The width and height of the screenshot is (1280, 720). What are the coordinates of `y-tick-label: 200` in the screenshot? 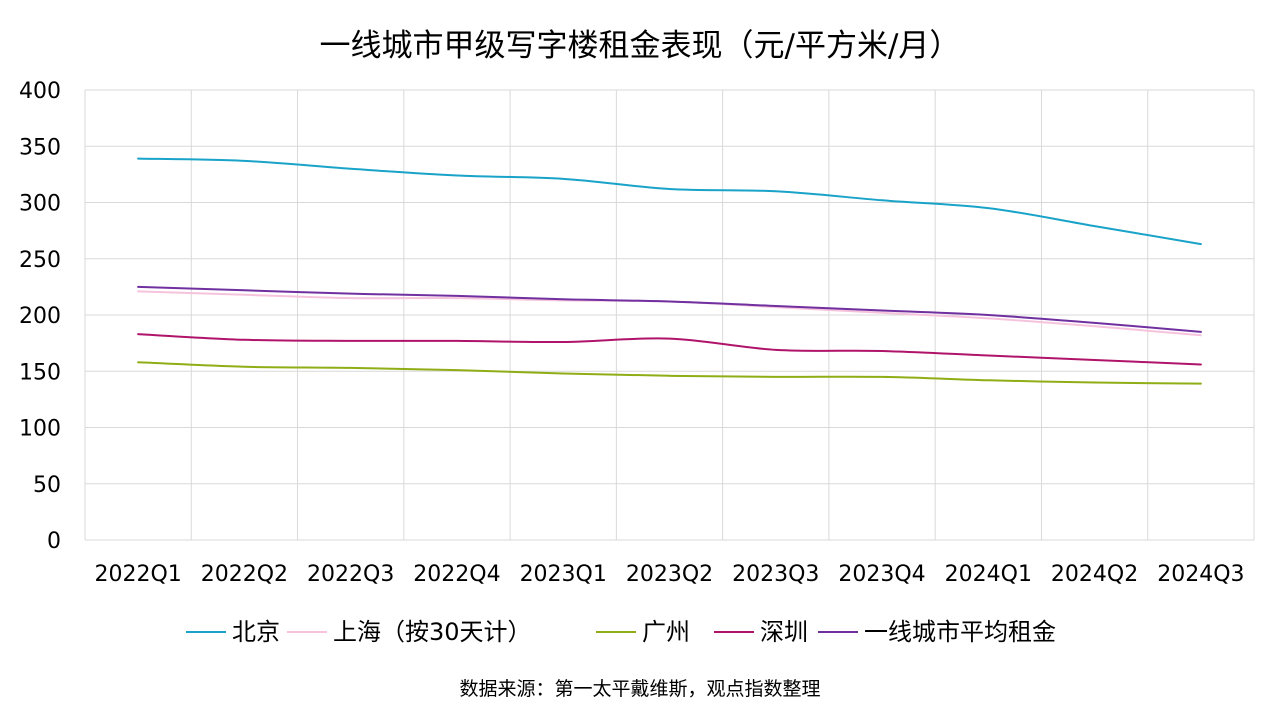 It's located at (40, 316).